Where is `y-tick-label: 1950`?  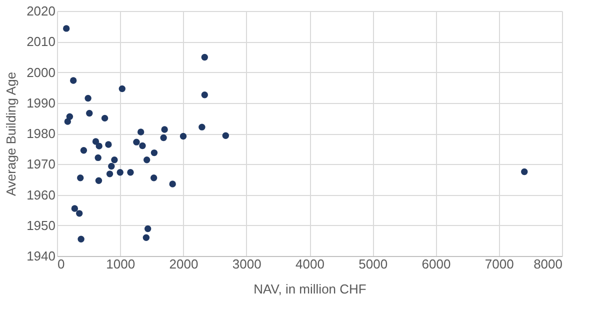 y-tick-label: 1950 is located at coordinates (41, 225).